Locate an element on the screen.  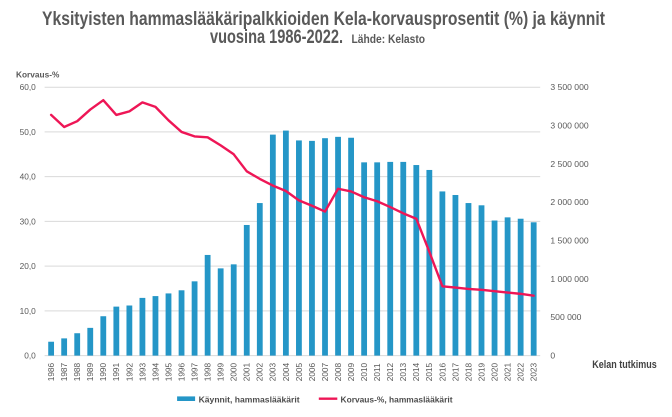
svg-text: 50,0 is located at coordinates (28, 132).